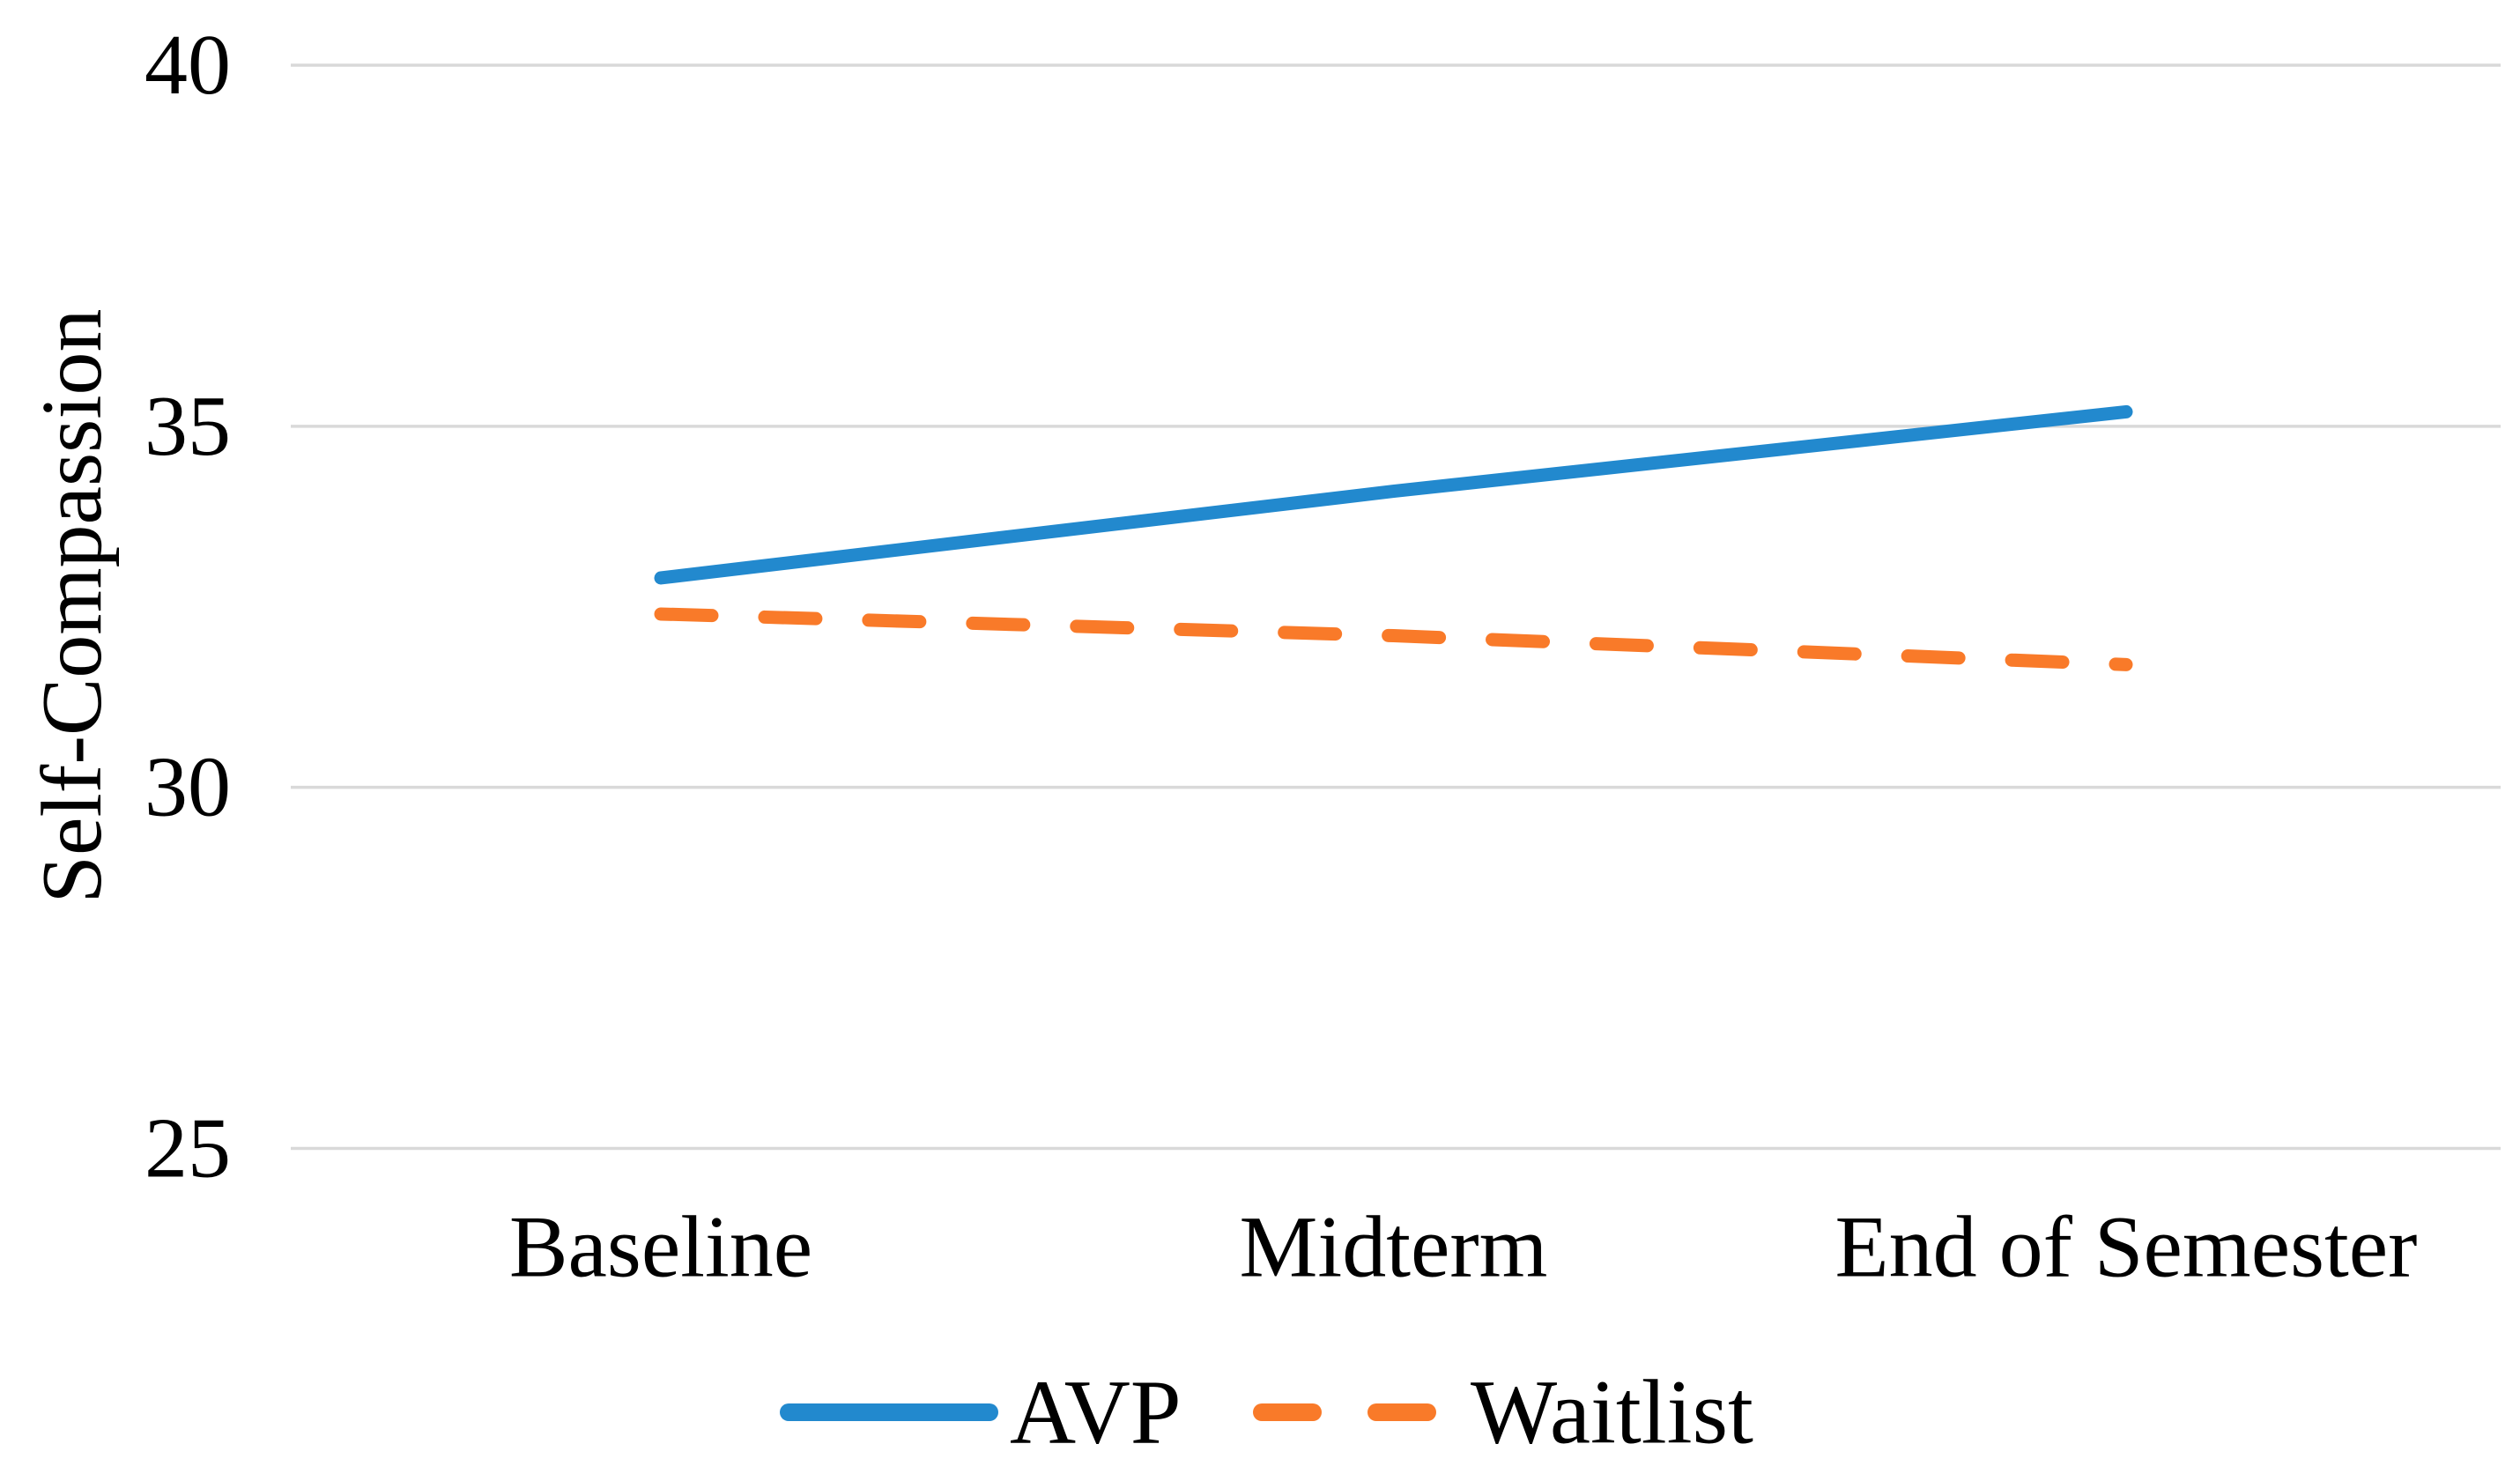 This screenshot has height=1481, width=2520. I want to click on y-tick-label-30: 30, so click(188, 787).